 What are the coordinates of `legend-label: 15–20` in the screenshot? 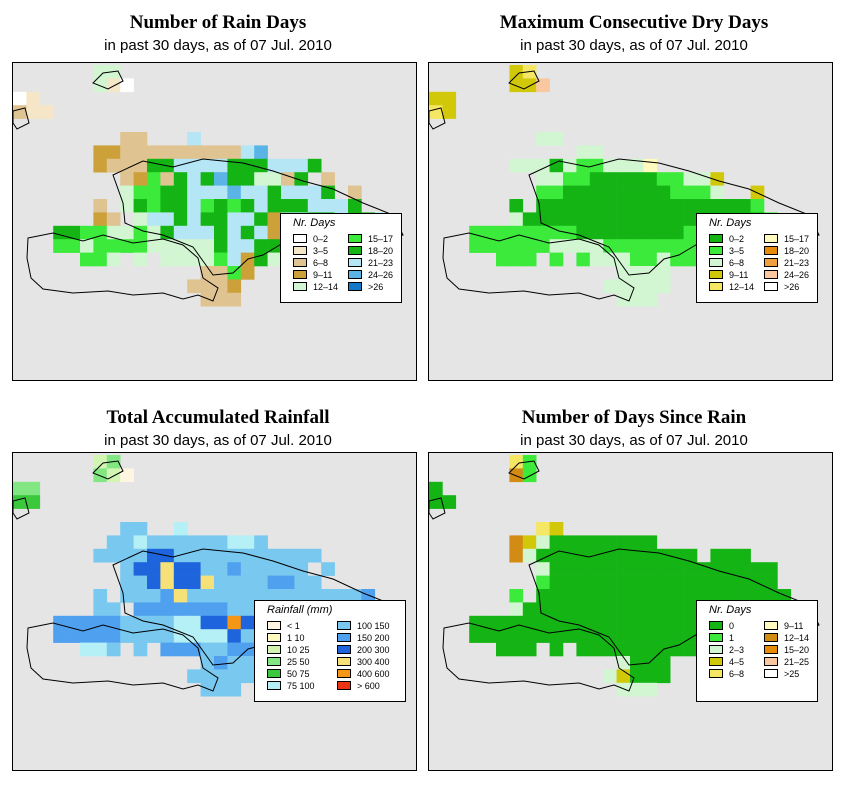 It's located at (797, 650).